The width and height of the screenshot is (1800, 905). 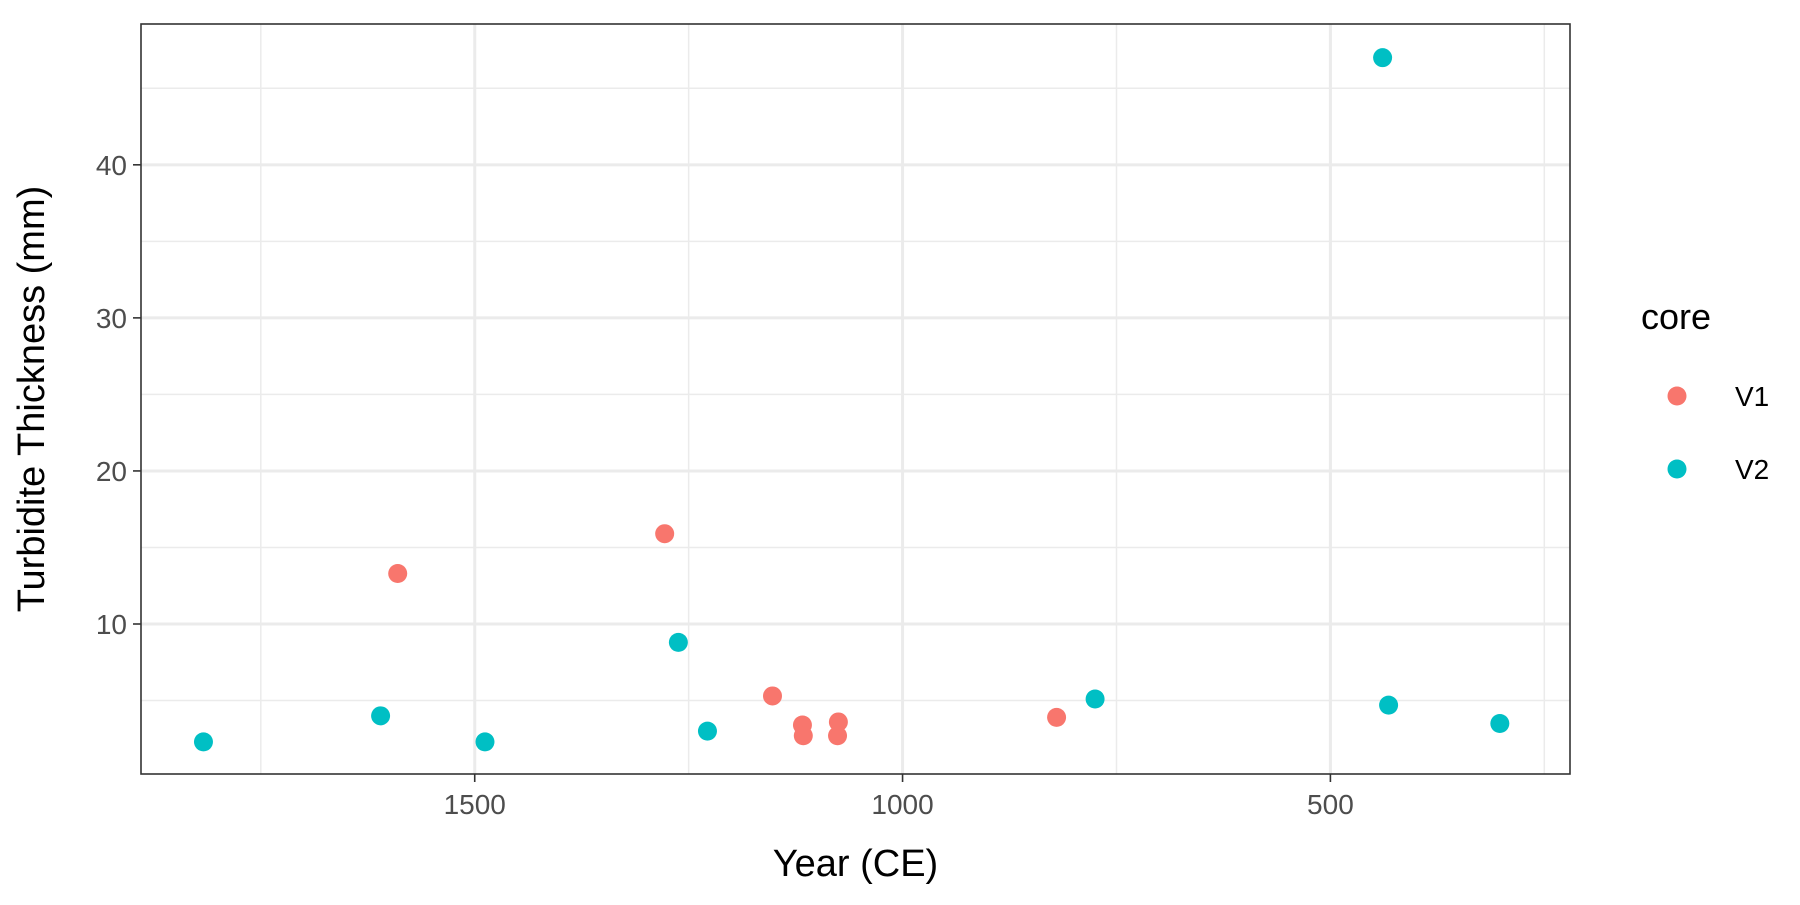 What do you see at coordinates (855, 864) in the screenshot?
I see `x-axis-title: Year (CE)` at bounding box center [855, 864].